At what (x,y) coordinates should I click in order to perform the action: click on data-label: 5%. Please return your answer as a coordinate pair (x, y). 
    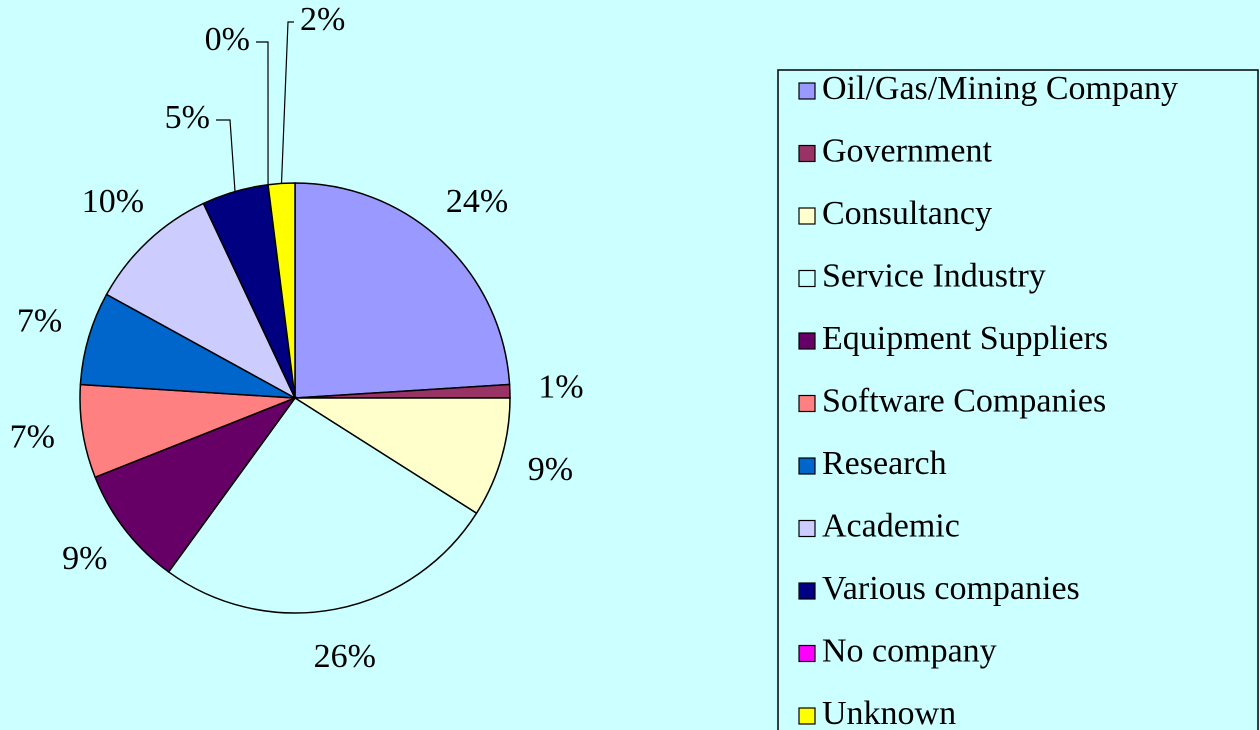
    Looking at the image, I should click on (187, 117).